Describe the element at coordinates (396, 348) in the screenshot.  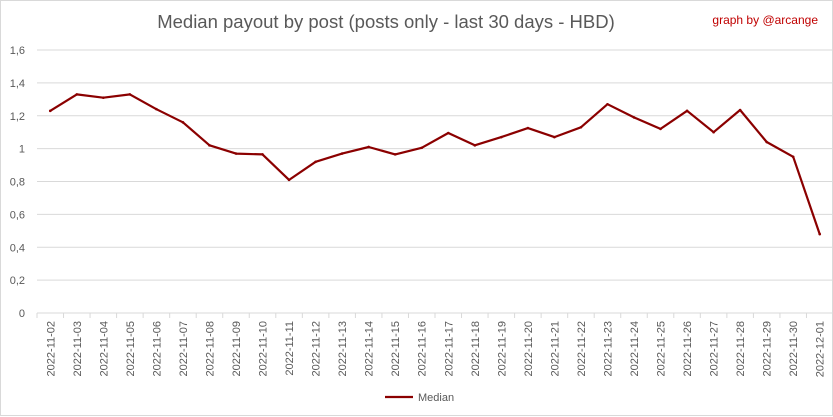
I see `x-tick-label: 2022-11-15` at that location.